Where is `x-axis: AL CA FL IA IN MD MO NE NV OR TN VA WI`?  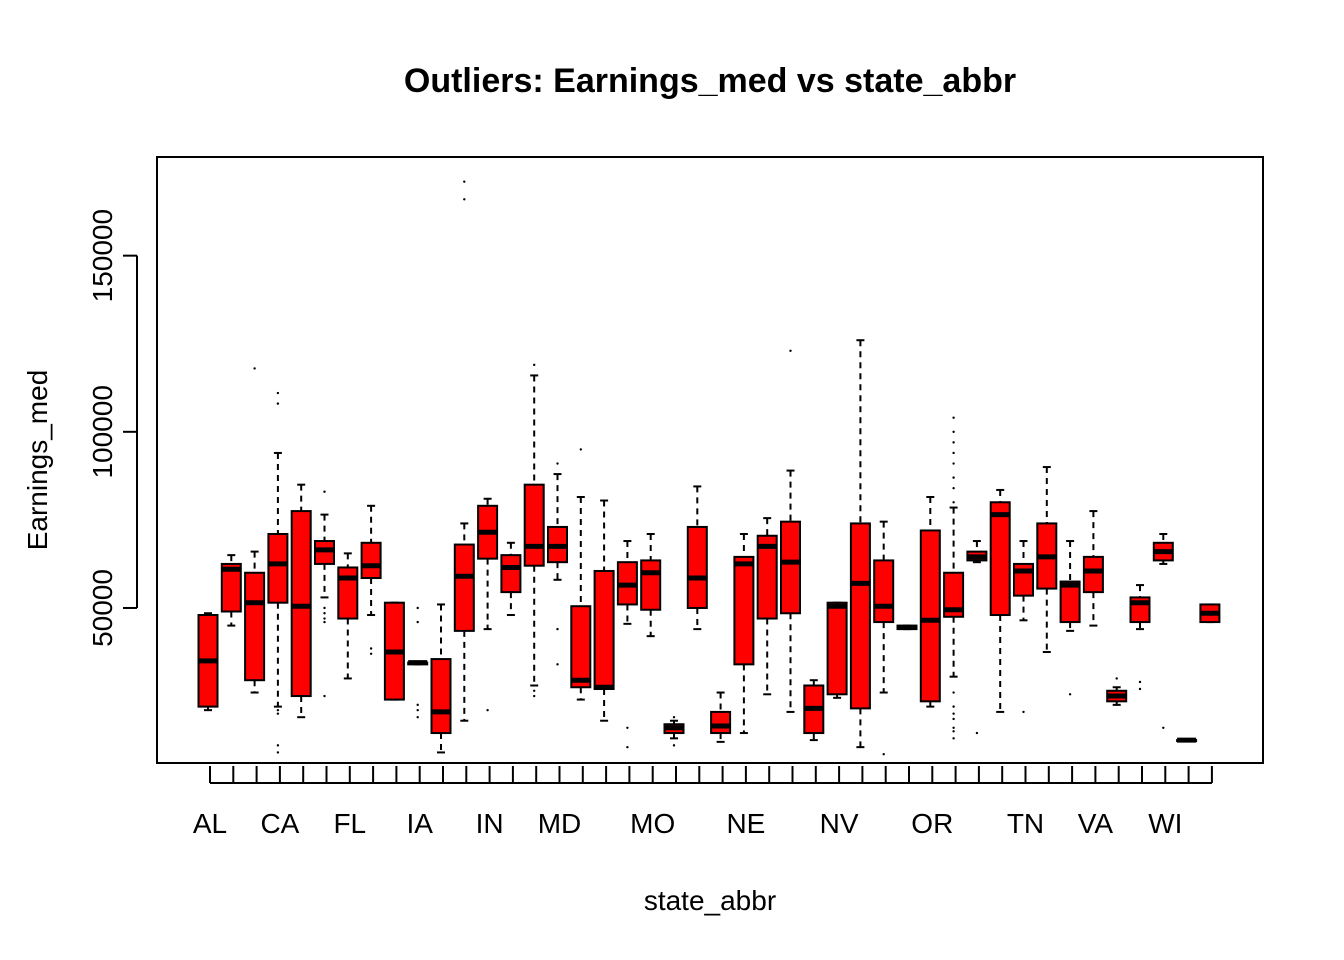 x-axis: AL CA FL IA IN MD MO NE NV OR TN VA WI is located at coordinates (703, 802).